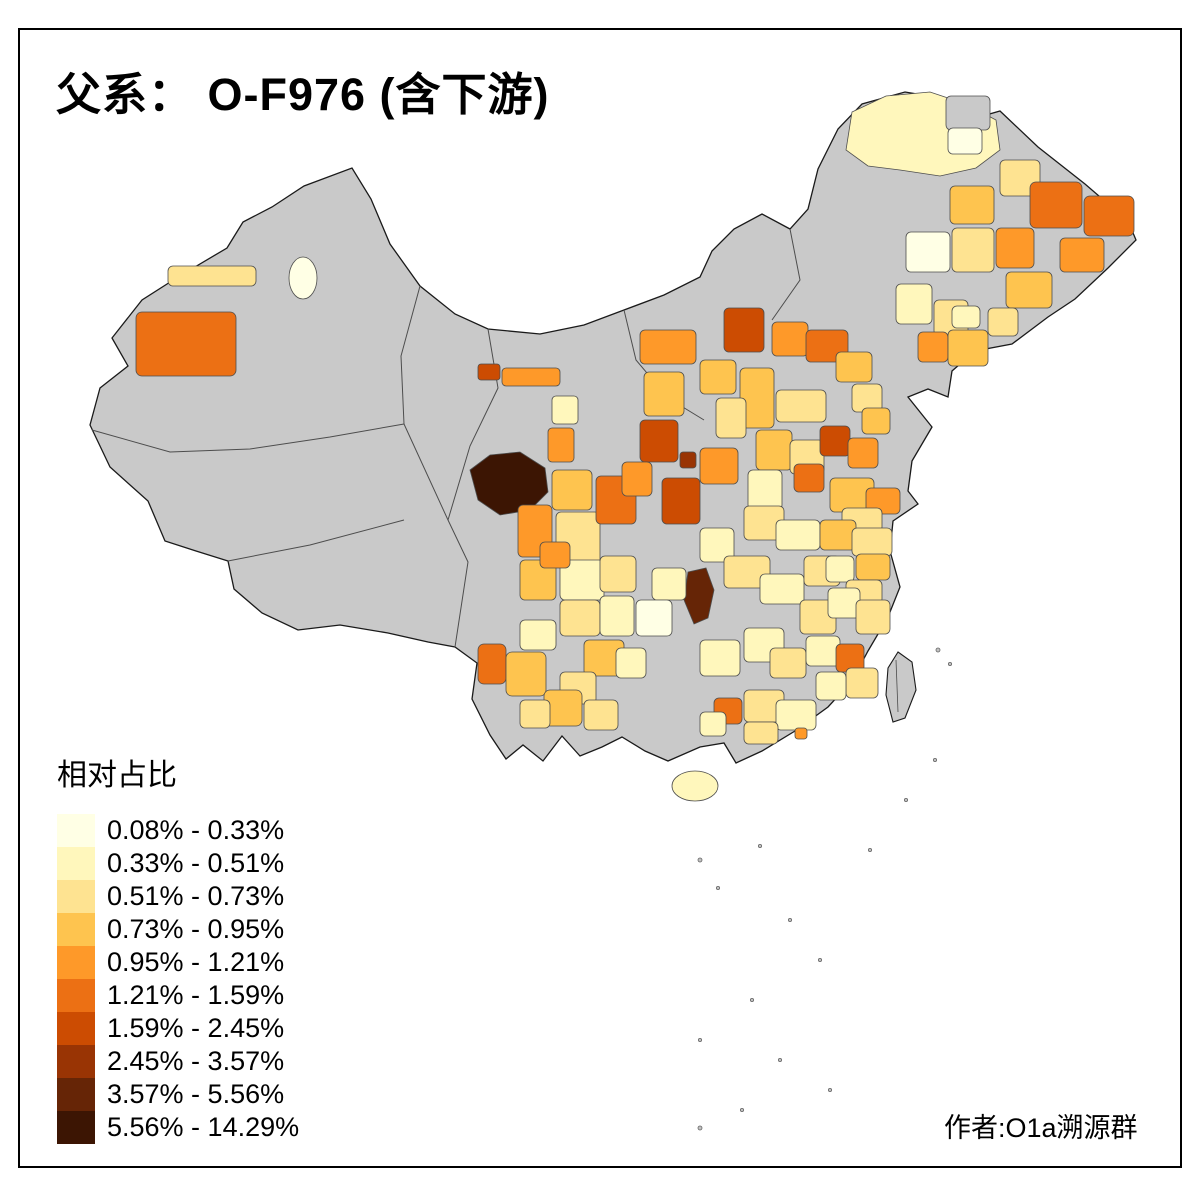 This screenshot has height=1200, width=1200. What do you see at coordinates (196, 995) in the screenshot?
I see `legend-label: 1.21% - 1.59%` at bounding box center [196, 995].